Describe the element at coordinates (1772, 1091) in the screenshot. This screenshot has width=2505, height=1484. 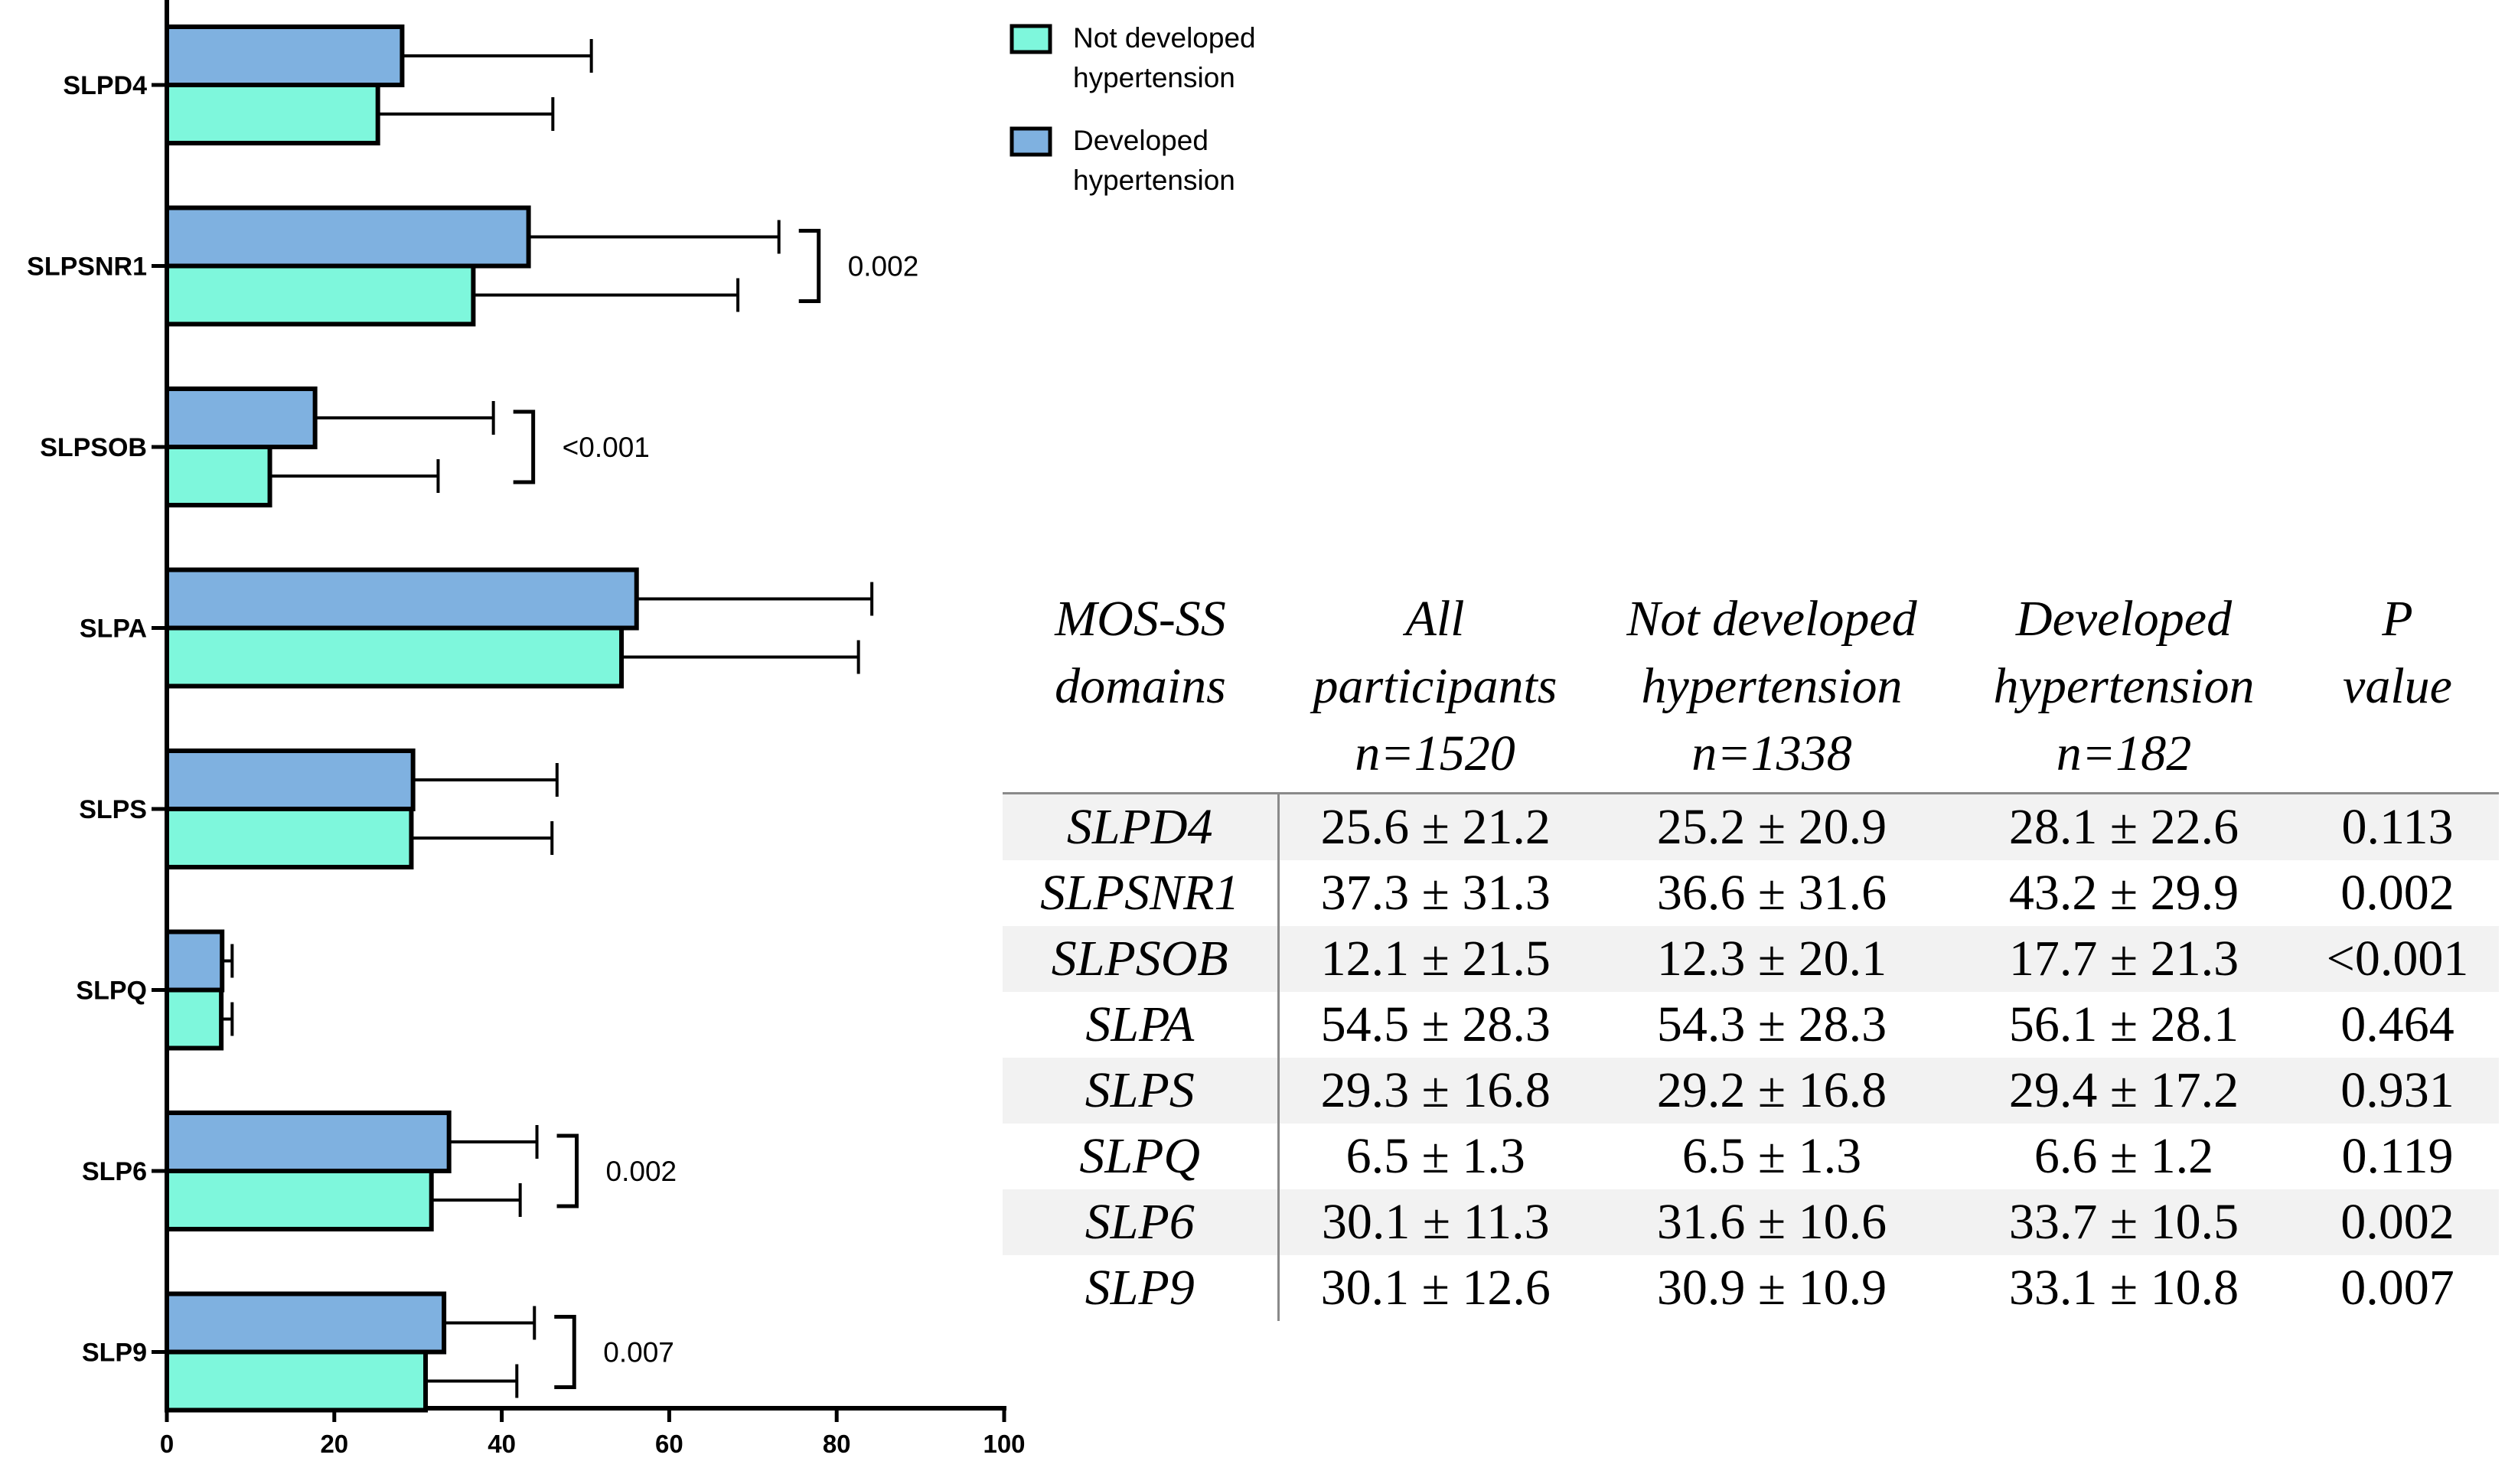
I see `table-cell: 29.2 ± 16.8` at that location.